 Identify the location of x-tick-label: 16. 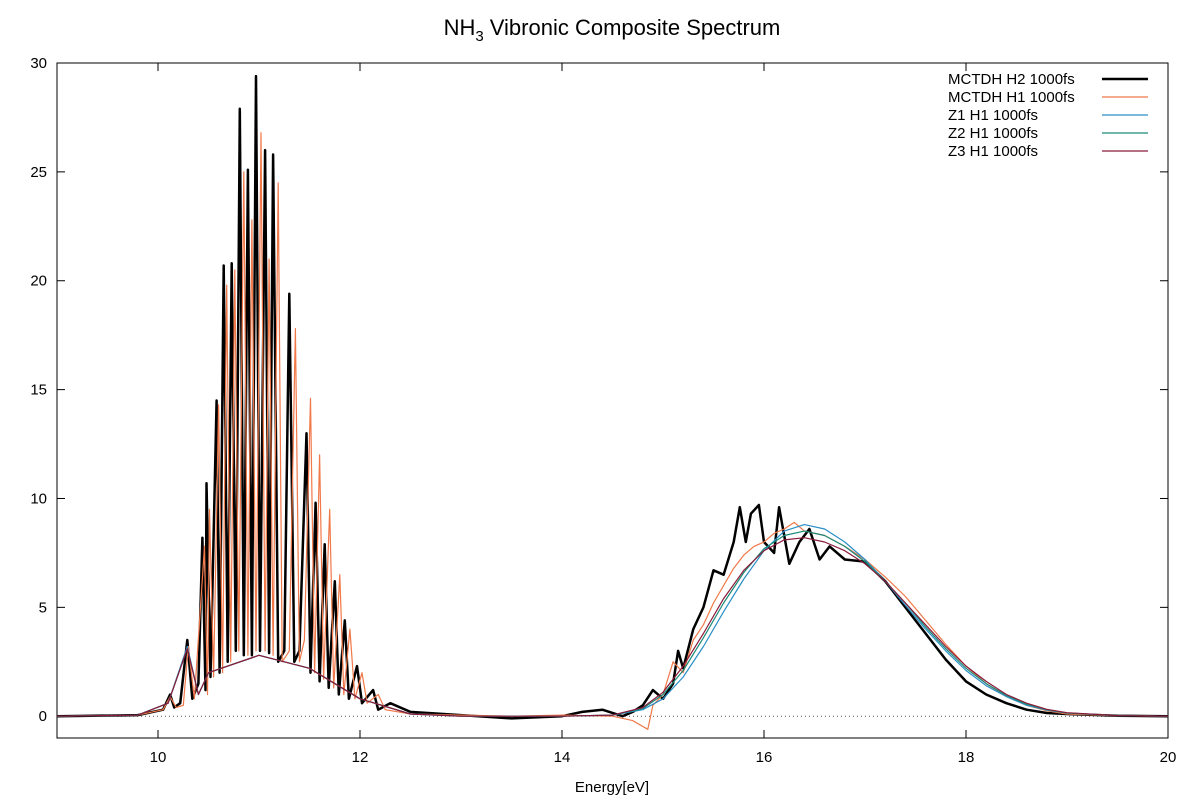
(764, 757).